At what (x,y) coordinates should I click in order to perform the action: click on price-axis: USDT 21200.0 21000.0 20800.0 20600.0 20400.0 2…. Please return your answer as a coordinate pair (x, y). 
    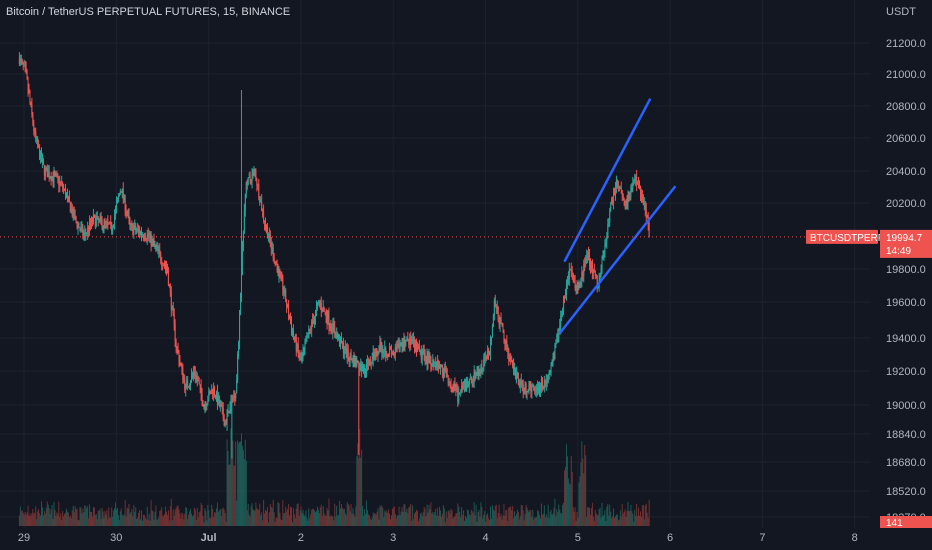
    Looking at the image, I should click on (906, 265).